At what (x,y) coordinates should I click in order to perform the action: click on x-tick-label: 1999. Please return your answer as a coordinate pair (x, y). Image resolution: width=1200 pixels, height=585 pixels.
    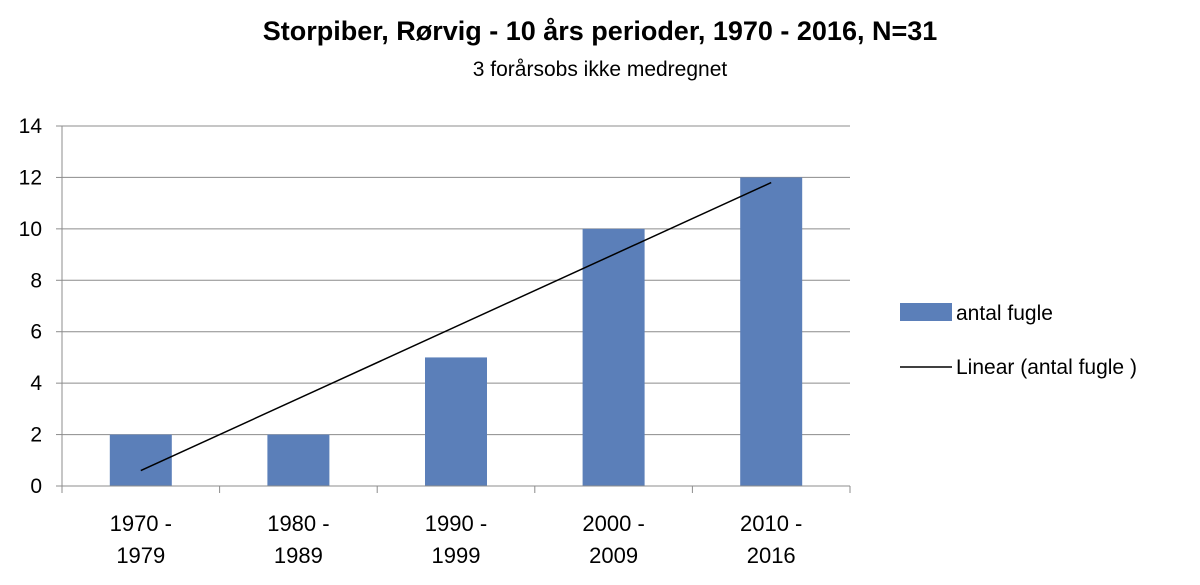
    Looking at the image, I should click on (456, 555).